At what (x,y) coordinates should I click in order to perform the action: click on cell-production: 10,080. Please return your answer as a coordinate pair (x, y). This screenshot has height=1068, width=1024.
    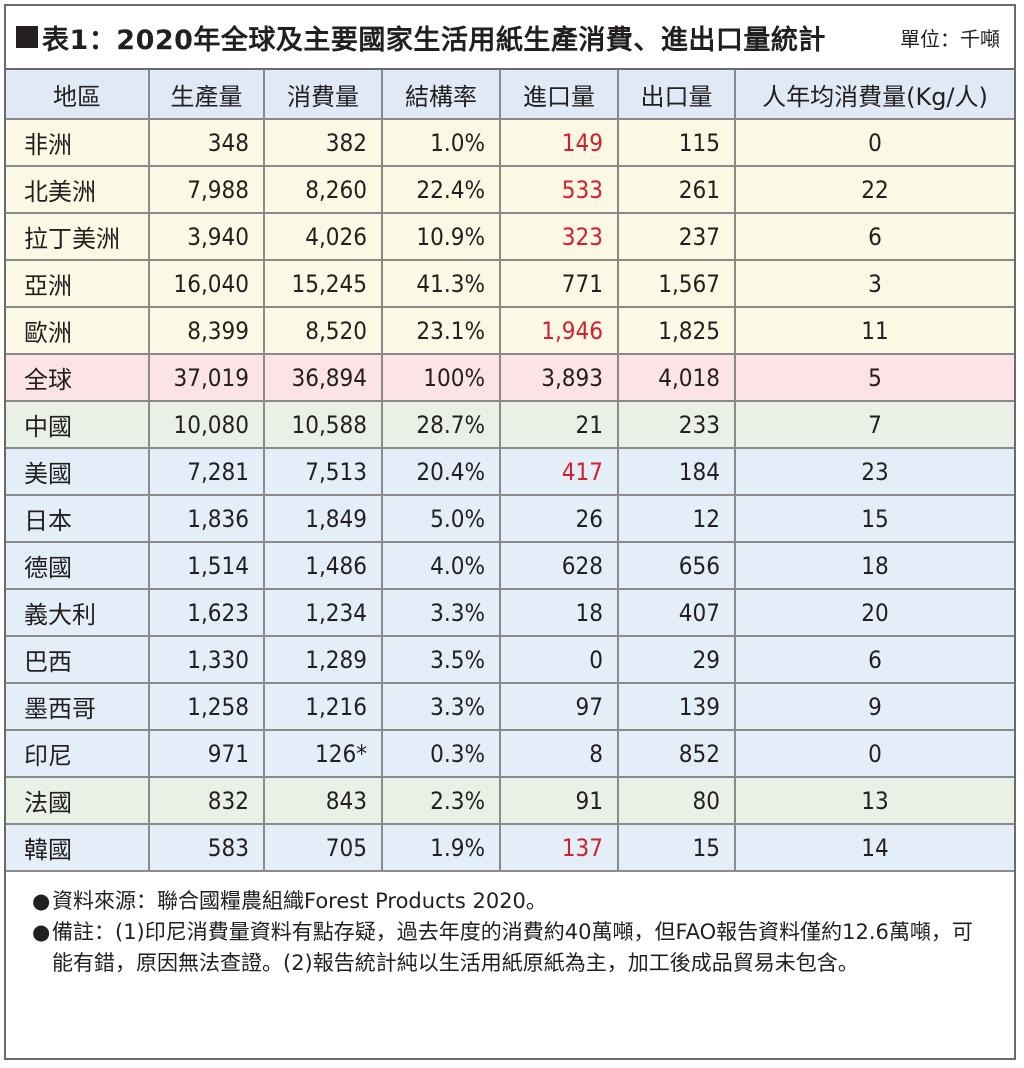
    Looking at the image, I should click on (207, 425).